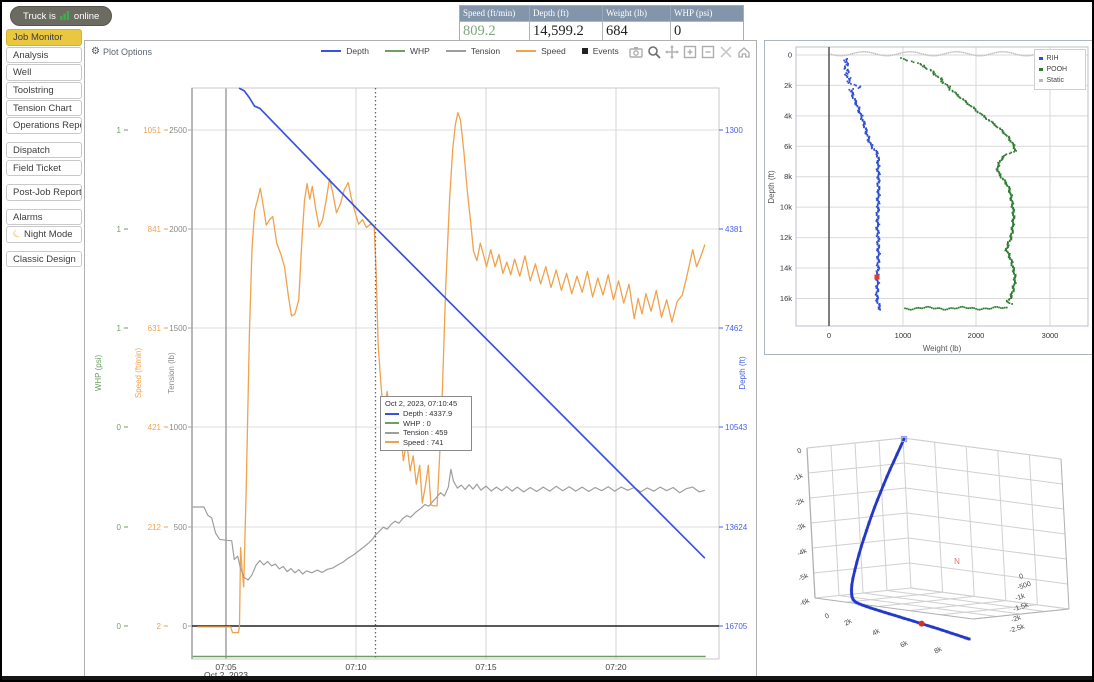  I want to click on svg-text: 212, so click(155, 527).